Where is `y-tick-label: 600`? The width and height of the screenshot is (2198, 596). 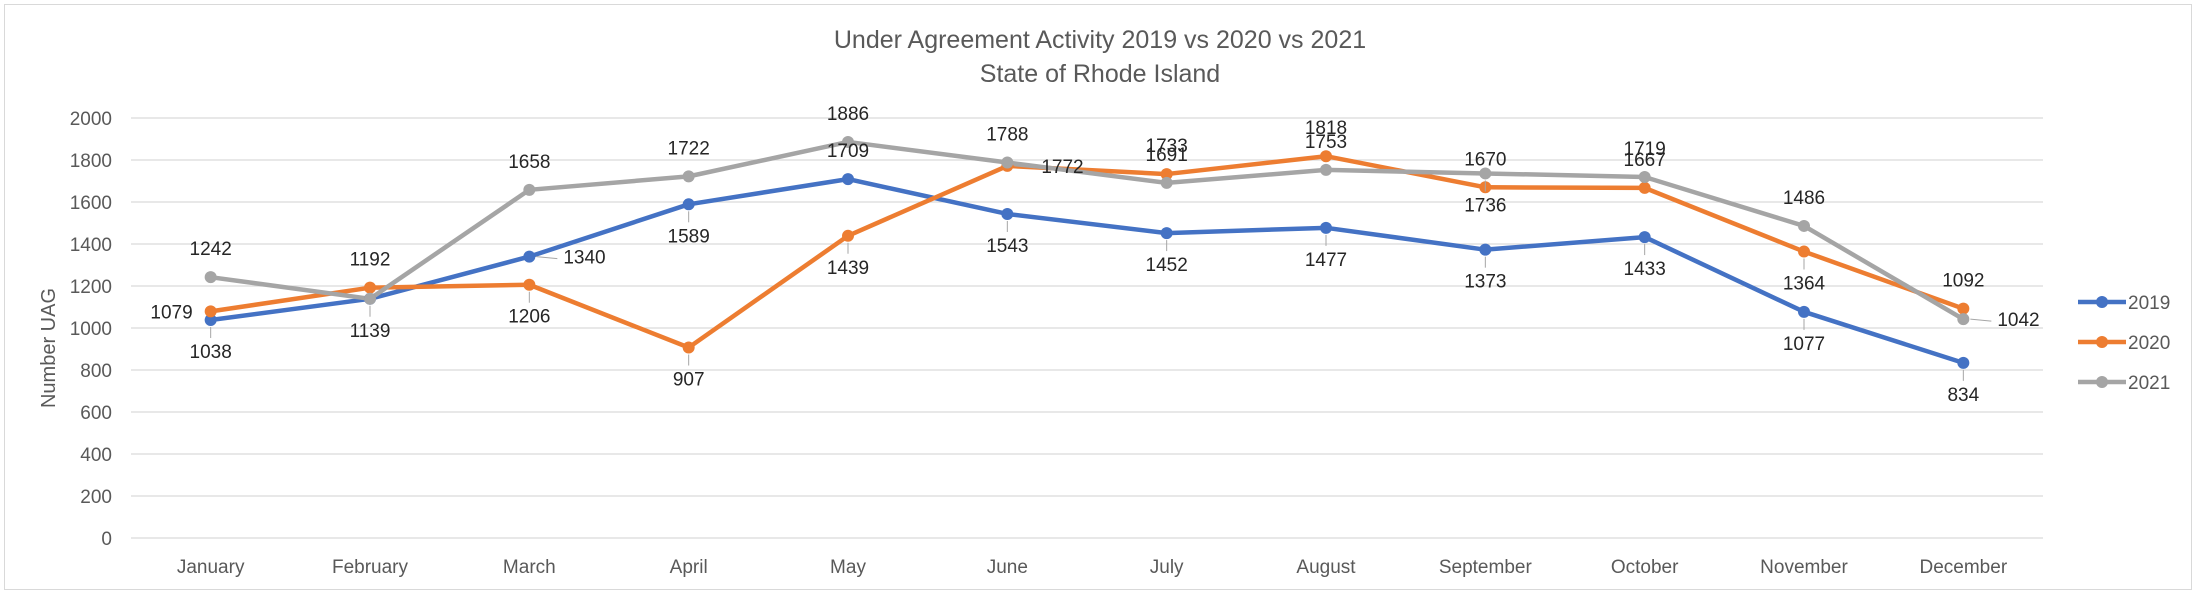 y-tick-label: 600 is located at coordinates (96, 413).